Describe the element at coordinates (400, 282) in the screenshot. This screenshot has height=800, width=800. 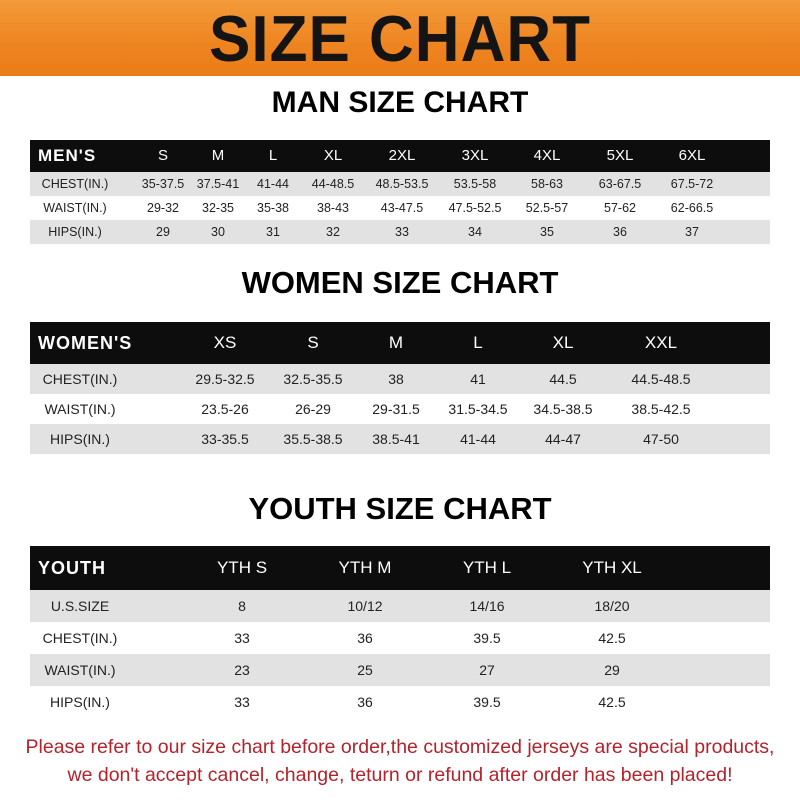
I see `women-section-title: WOMEN SIZE CHART` at that location.